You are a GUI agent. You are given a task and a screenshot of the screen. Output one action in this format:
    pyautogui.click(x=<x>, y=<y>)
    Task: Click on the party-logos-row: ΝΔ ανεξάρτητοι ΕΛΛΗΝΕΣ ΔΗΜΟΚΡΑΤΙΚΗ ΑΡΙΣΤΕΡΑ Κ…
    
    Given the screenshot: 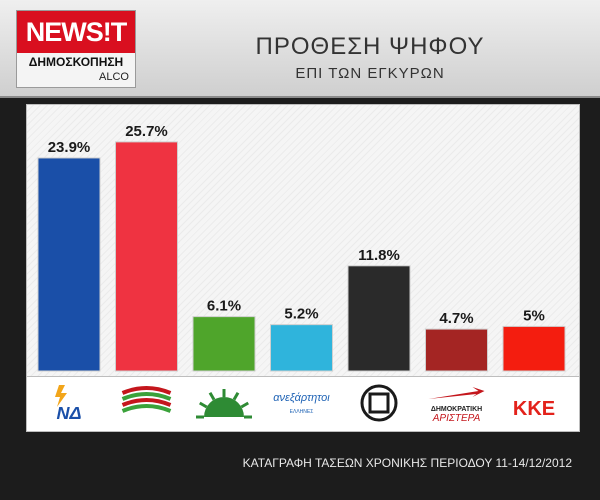 What is the action you would take?
    pyautogui.click(x=303, y=404)
    